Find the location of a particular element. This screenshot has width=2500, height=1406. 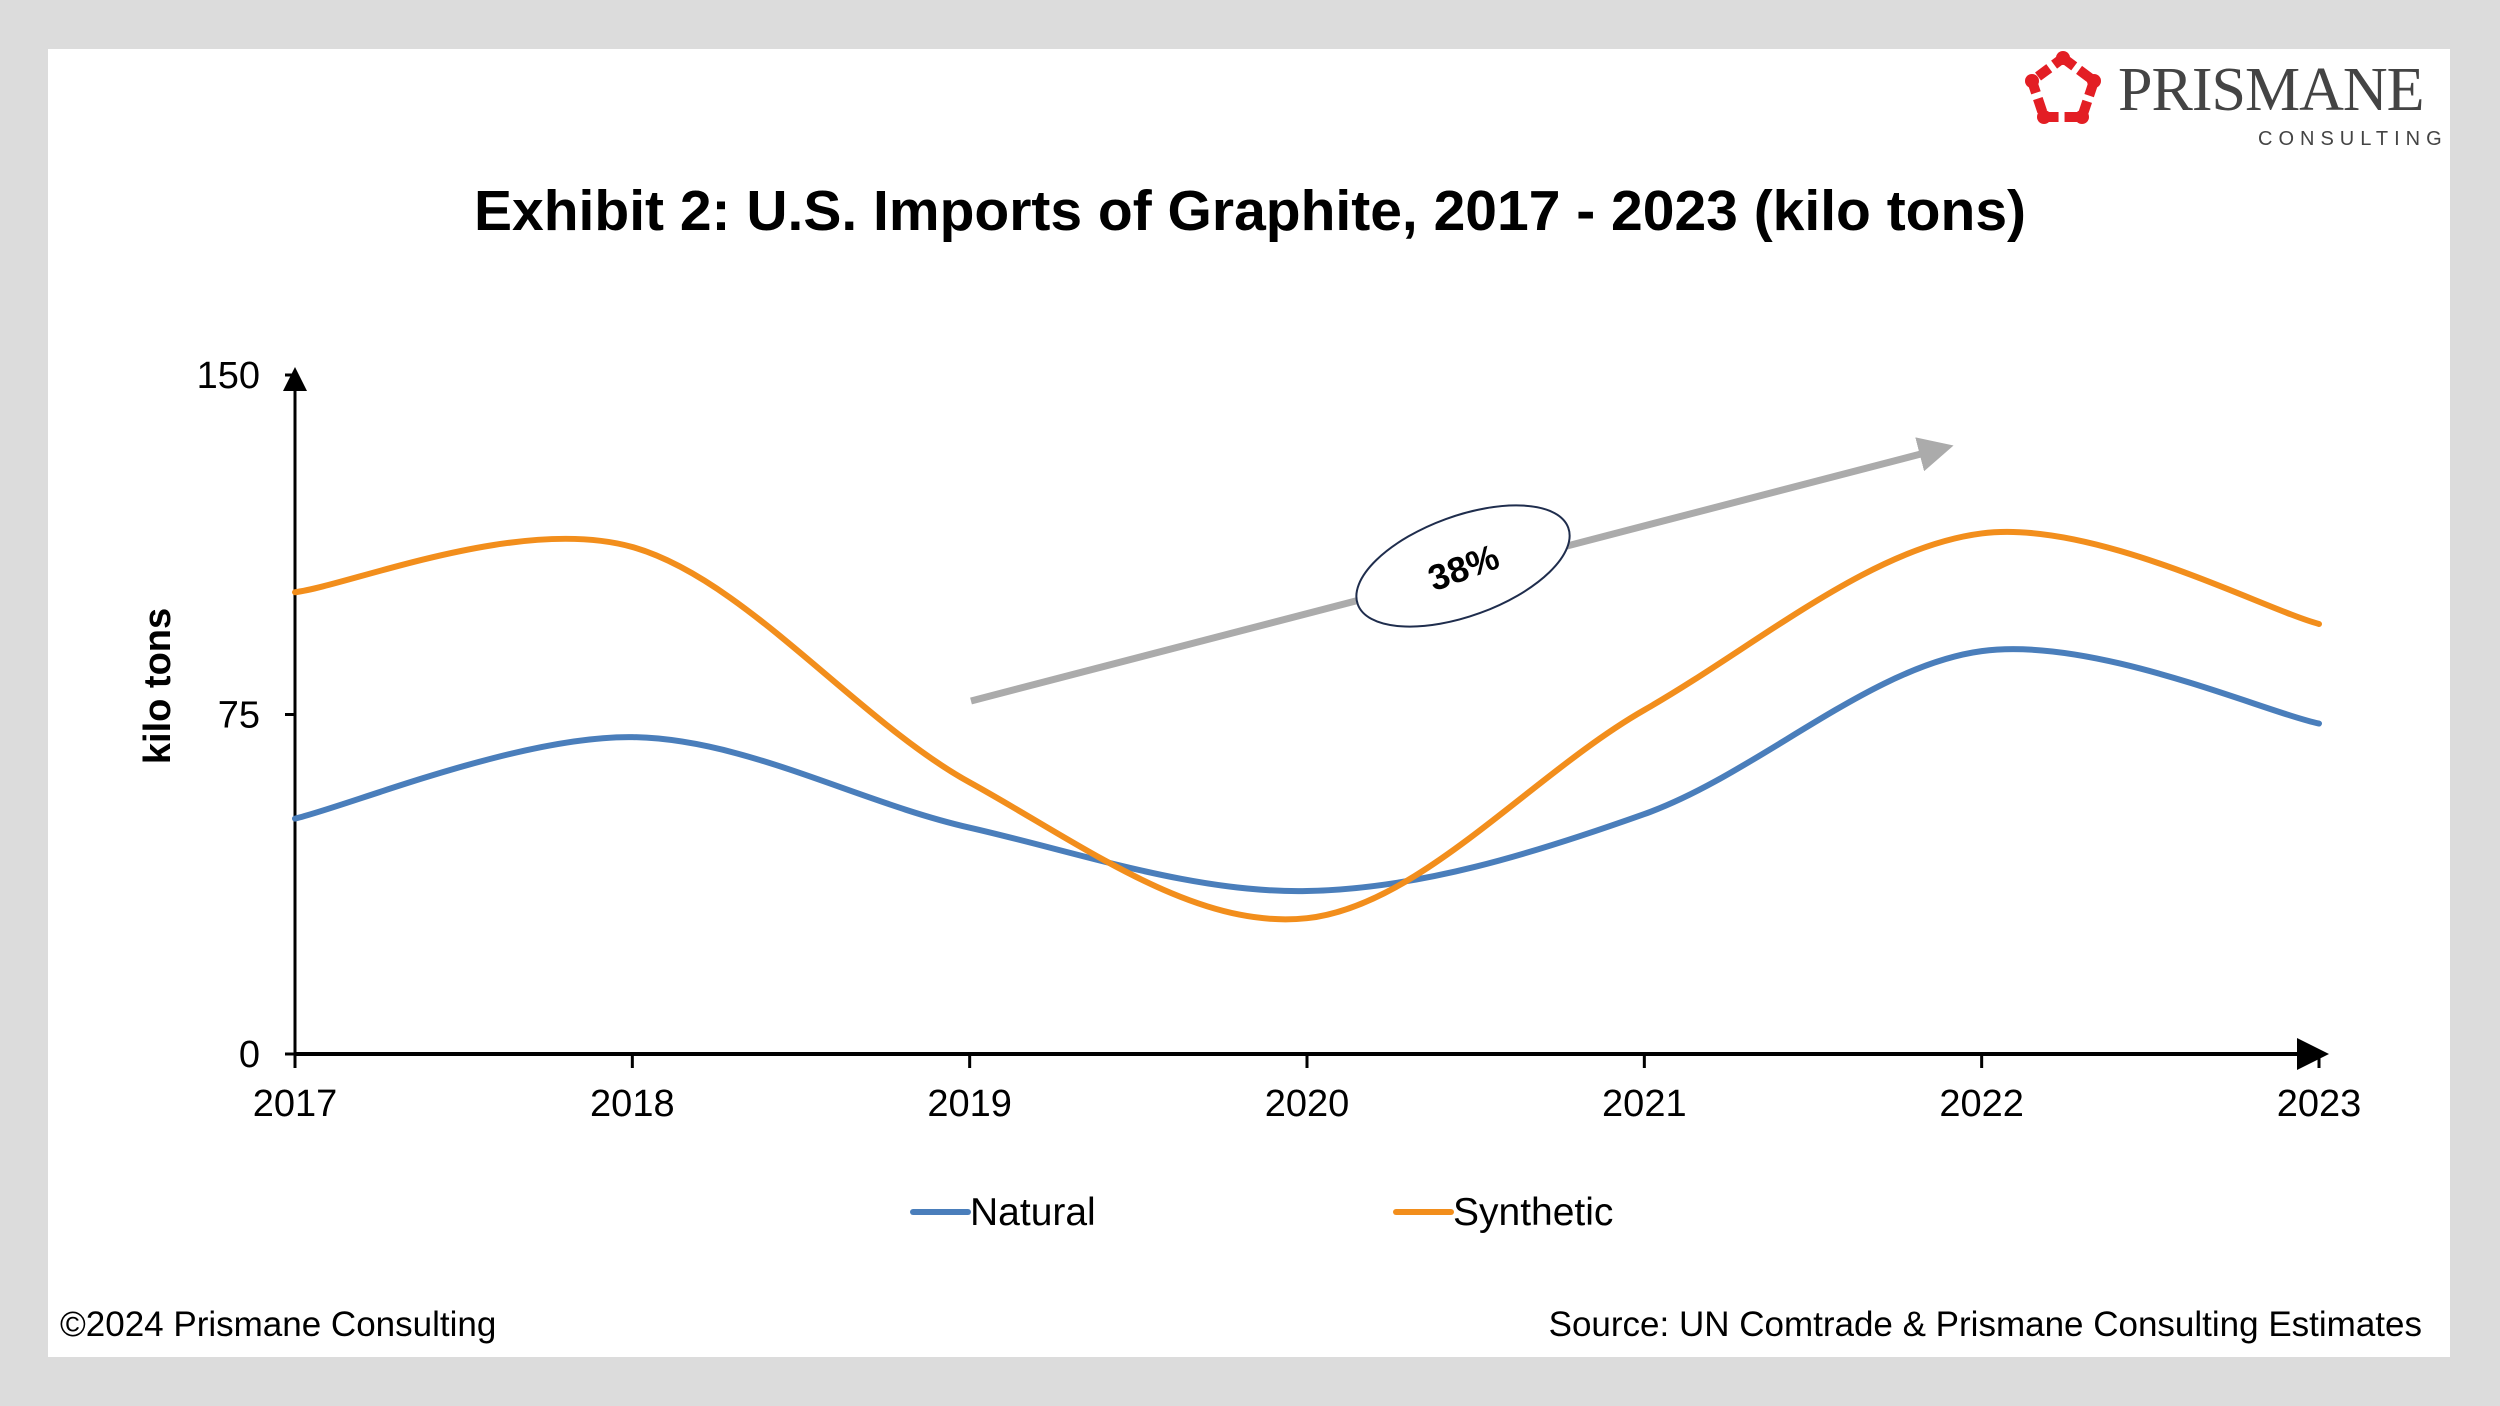

y-tick-label: 75 is located at coordinates (239, 716).